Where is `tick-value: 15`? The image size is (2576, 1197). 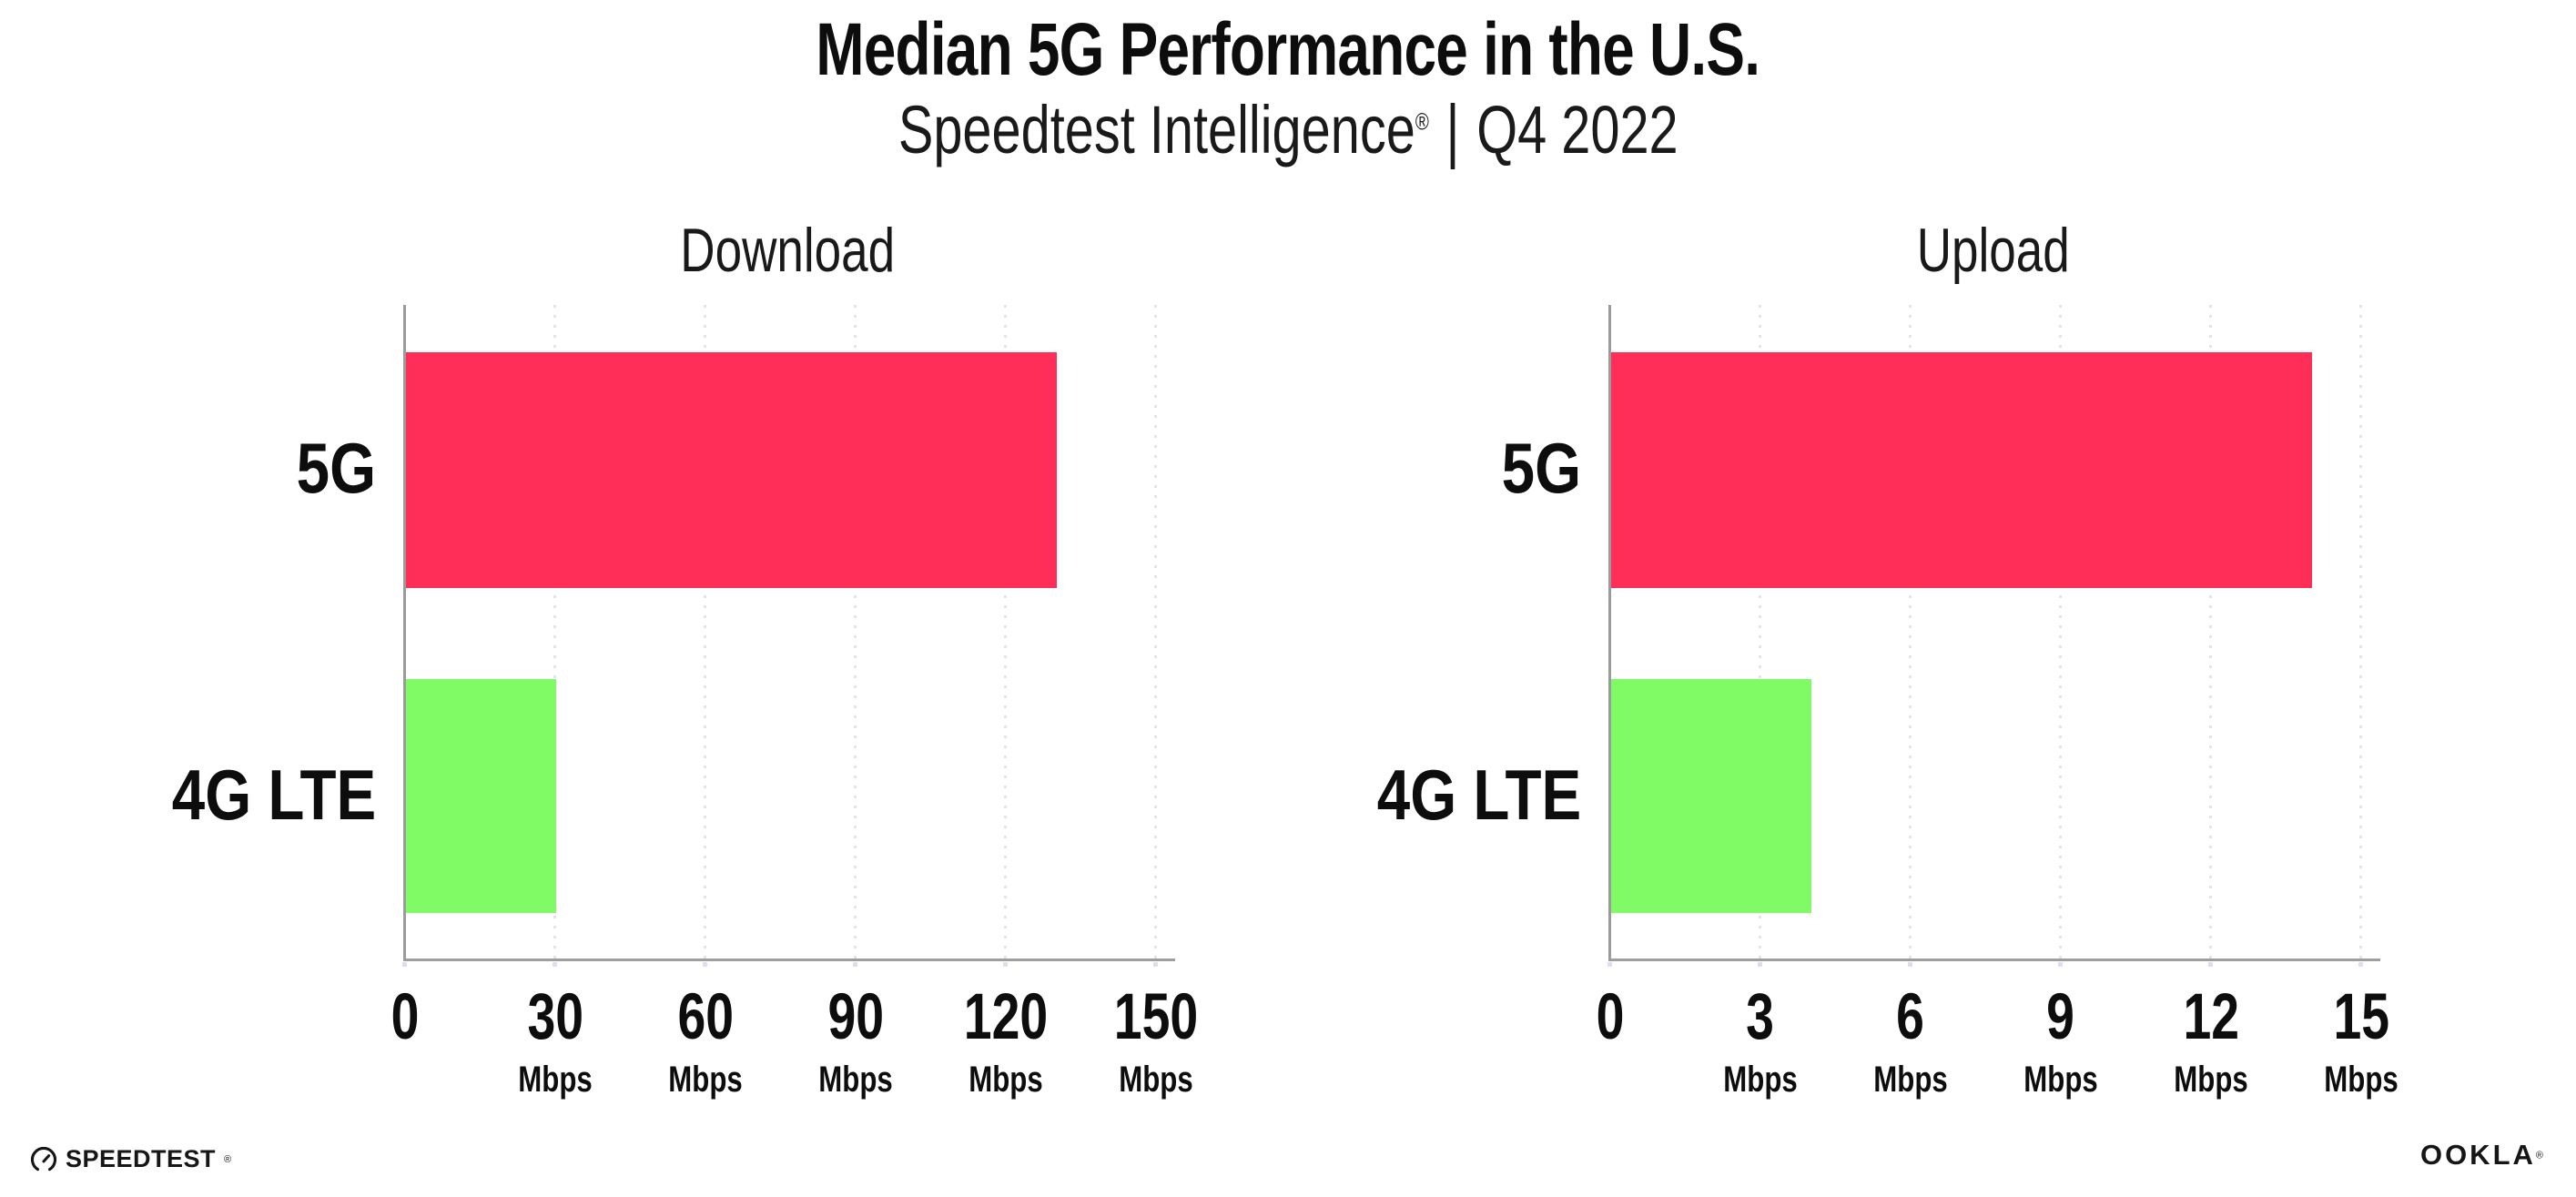
tick-value: 15 is located at coordinates (2361, 1017).